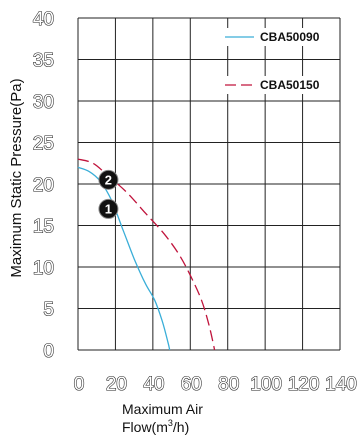 This screenshot has height=435, width=360. What do you see at coordinates (170, 423) in the screenshot?
I see `x-axis-label-superscript: 3` at bounding box center [170, 423].